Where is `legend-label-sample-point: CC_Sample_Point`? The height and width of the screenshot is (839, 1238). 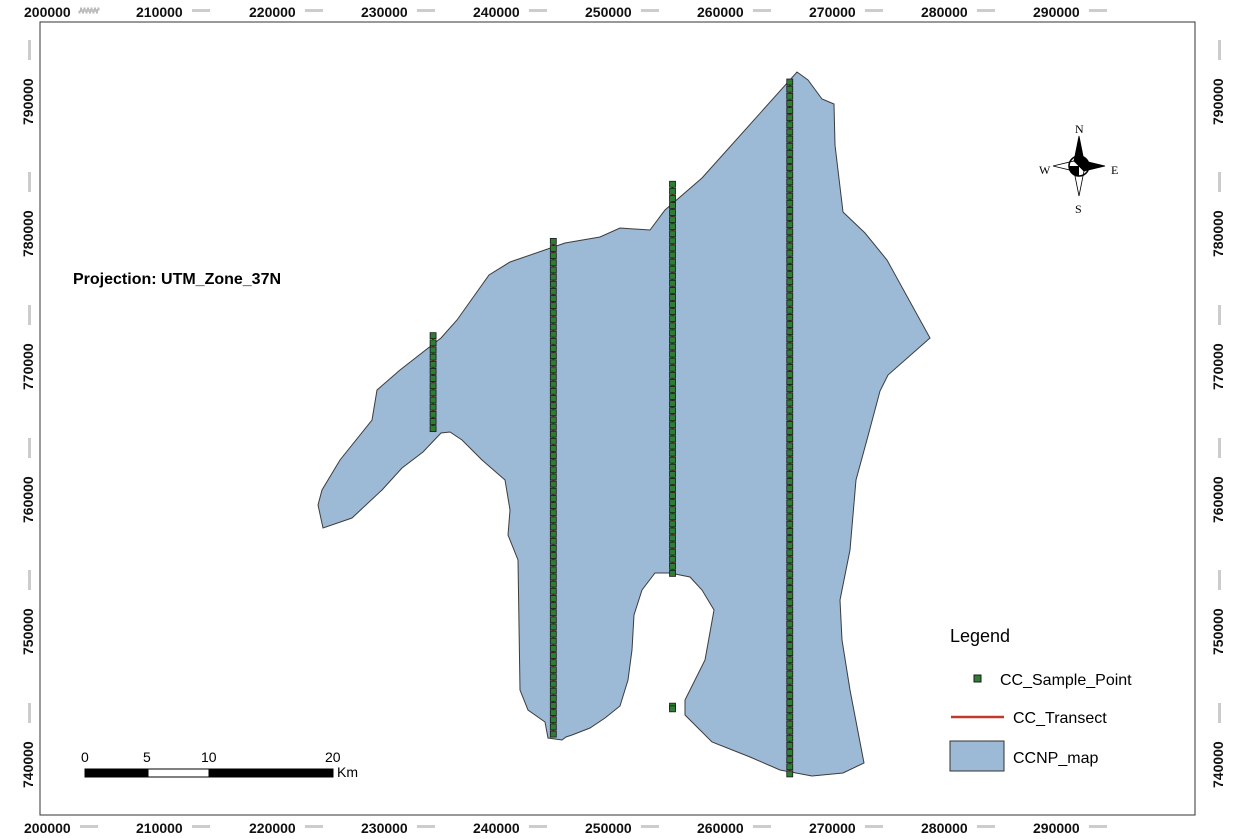
legend-label-sample-point: CC_Sample_Point is located at coordinates (1066, 680).